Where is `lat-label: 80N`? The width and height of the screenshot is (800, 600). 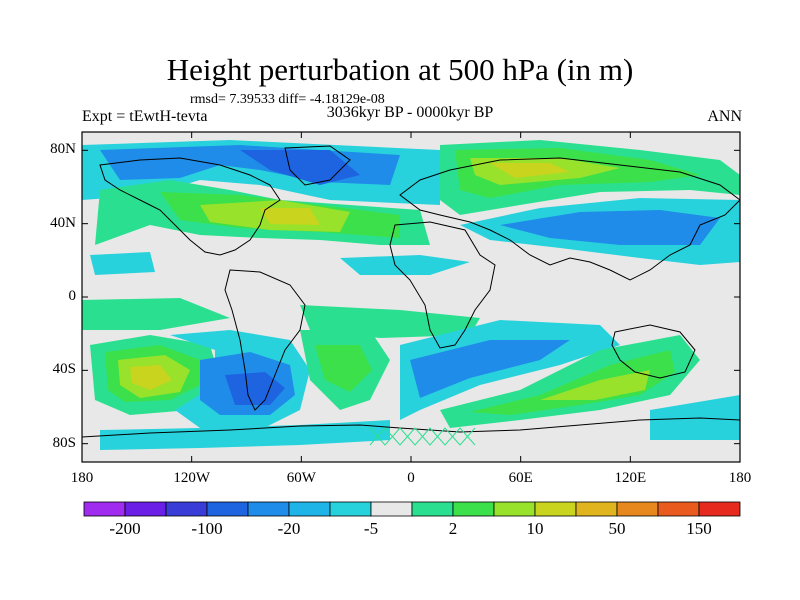 lat-label: 80N is located at coordinates (63, 149).